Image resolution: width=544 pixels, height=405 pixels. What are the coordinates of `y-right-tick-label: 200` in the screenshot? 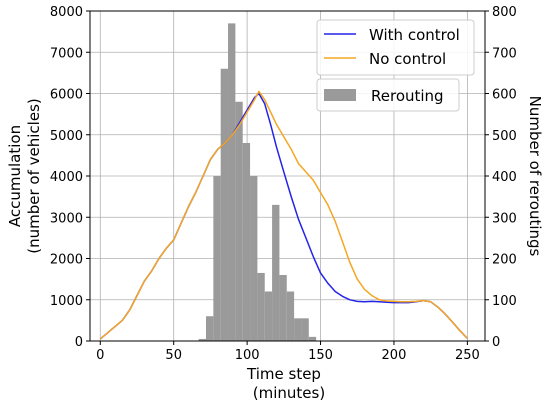 It's located at (504, 260).